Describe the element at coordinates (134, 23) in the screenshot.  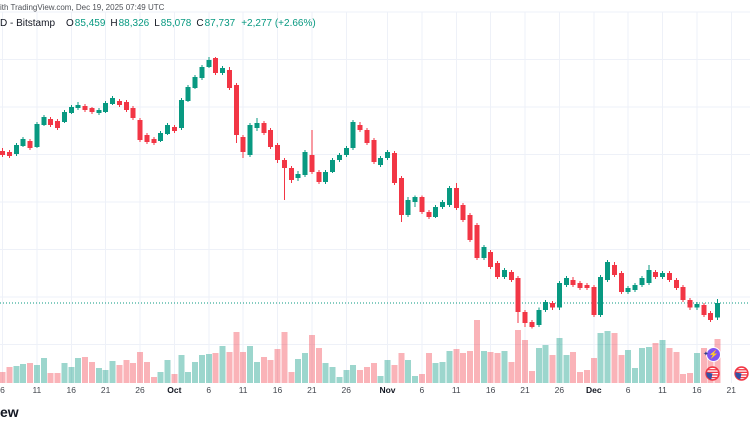
I see `high-value: 88,326` at that location.